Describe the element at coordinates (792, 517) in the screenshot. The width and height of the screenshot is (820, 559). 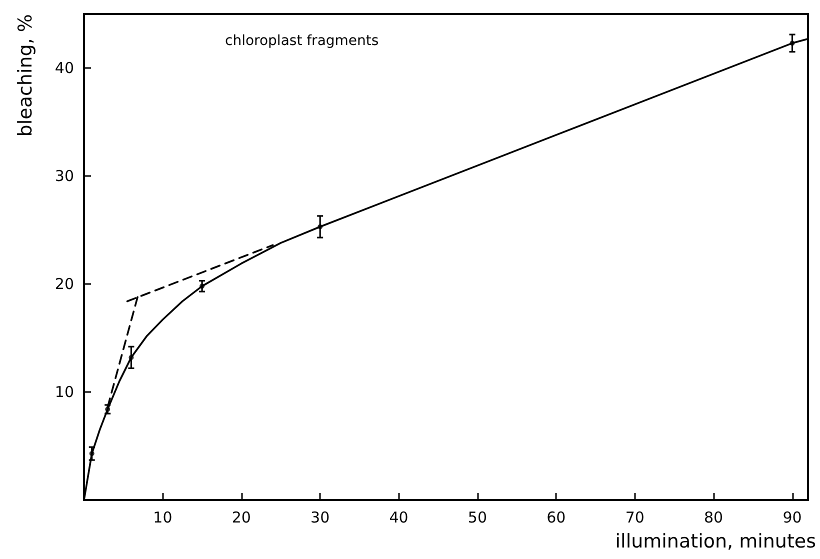
I see `x-tick-label: 90` at that location.